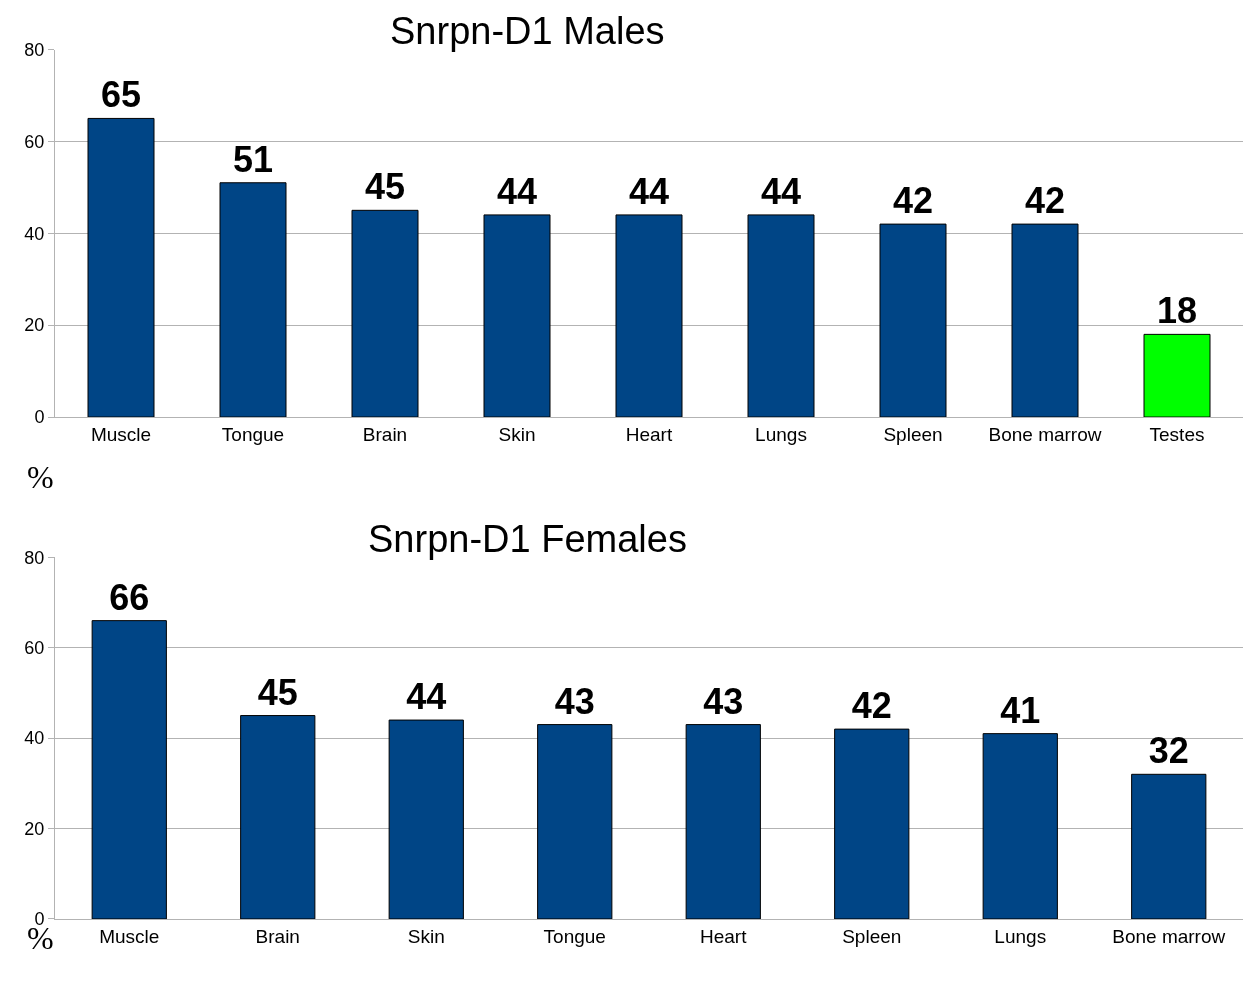 Image resolution: width=1250 pixels, height=1008 pixels. I want to click on data-label: 66, so click(129, 597).